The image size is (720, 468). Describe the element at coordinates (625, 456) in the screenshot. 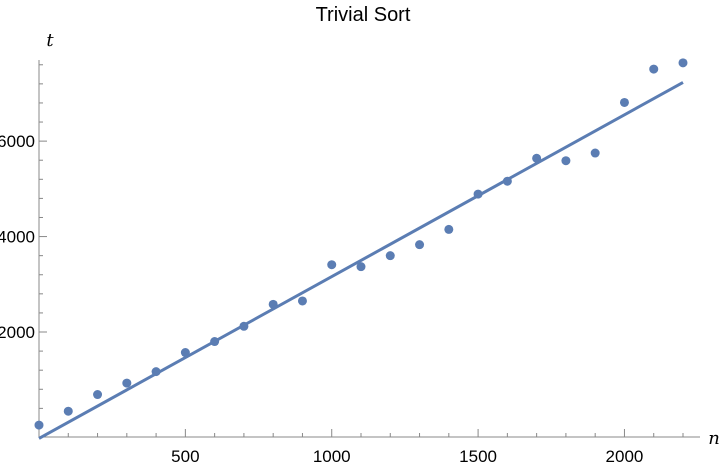

I see `x-tick-label: 2000` at that location.